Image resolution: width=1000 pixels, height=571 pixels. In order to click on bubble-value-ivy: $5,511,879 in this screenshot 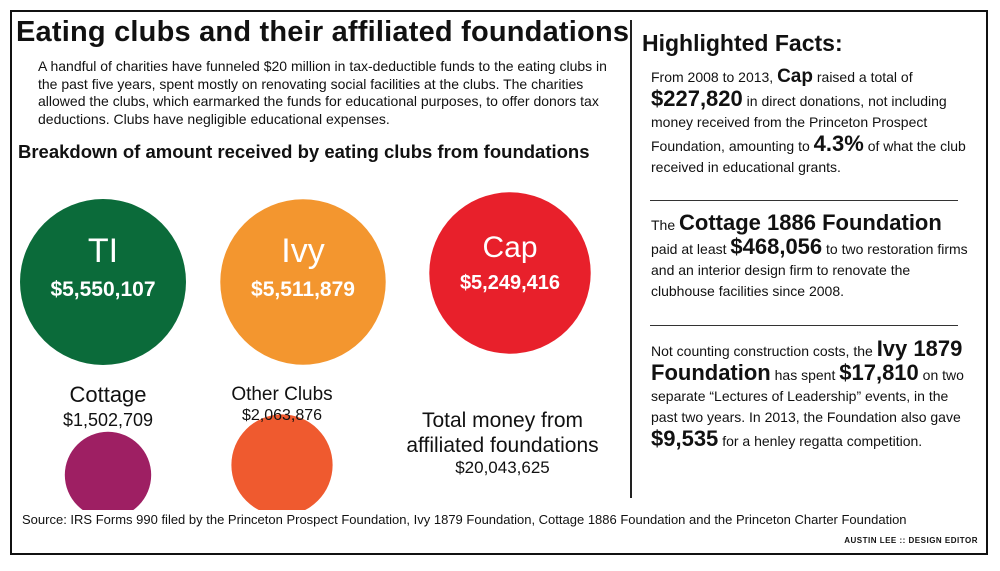, I will do `click(303, 289)`.